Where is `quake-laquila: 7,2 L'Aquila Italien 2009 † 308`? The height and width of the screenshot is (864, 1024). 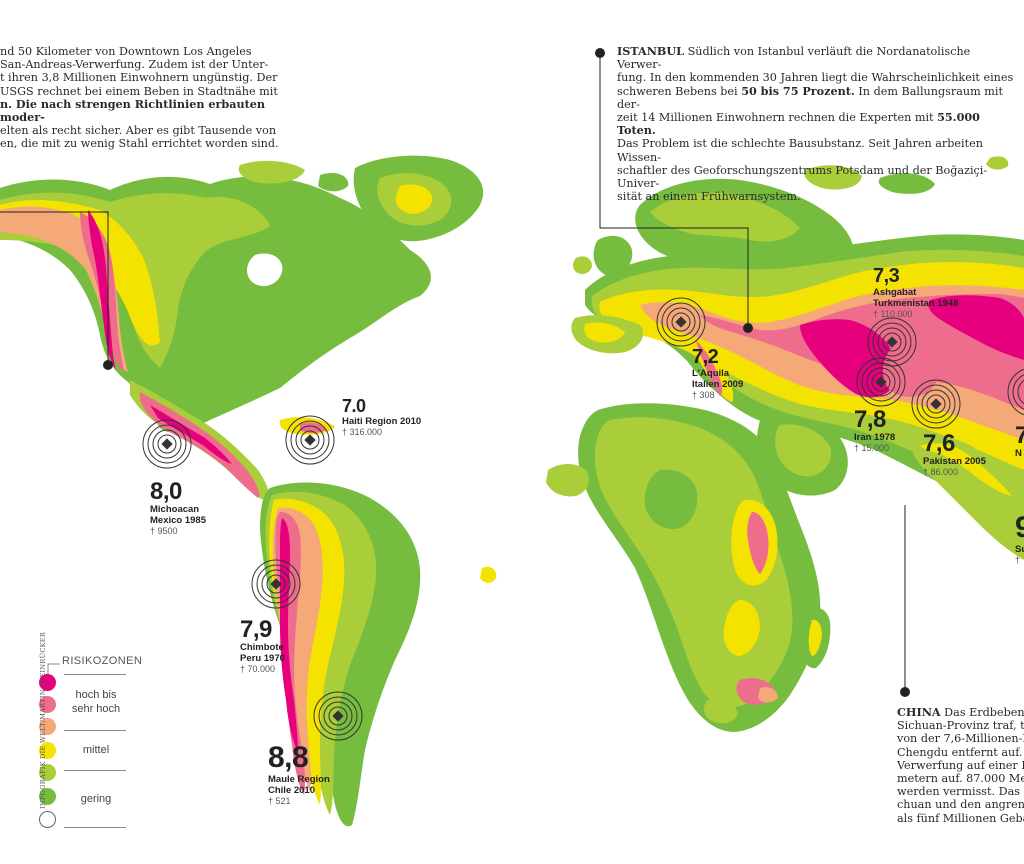
quake-laquila: 7,2 L'Aquila Italien 2009 † 308 is located at coordinates (717, 373).